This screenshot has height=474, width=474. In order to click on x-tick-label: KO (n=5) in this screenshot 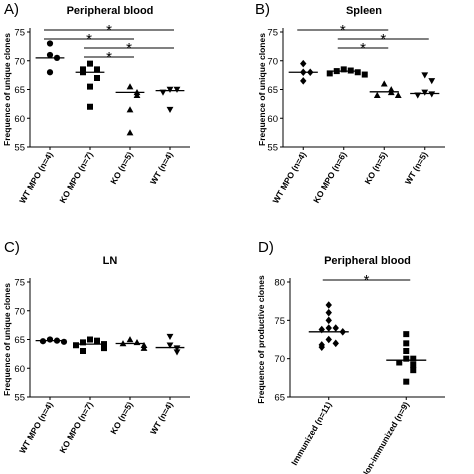, I will do `click(375, 168)`.